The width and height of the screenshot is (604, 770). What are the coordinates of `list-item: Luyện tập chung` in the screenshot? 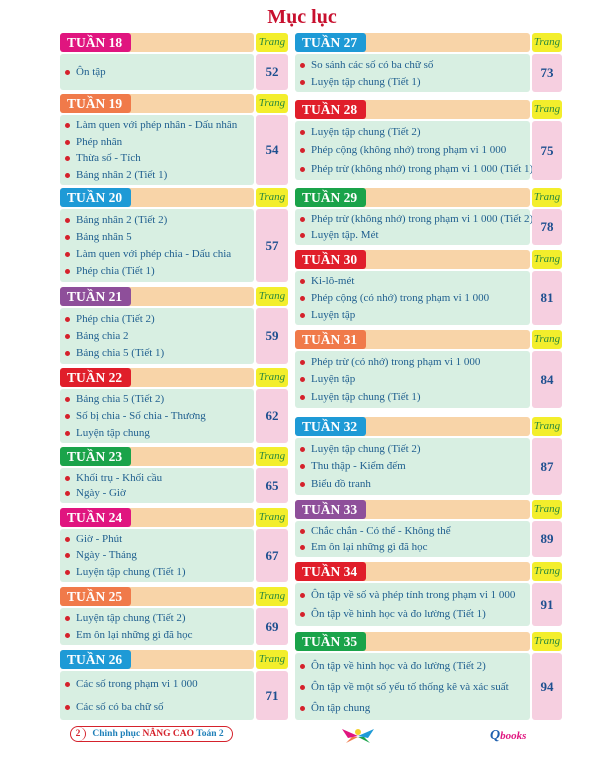 It's located at (157, 433).